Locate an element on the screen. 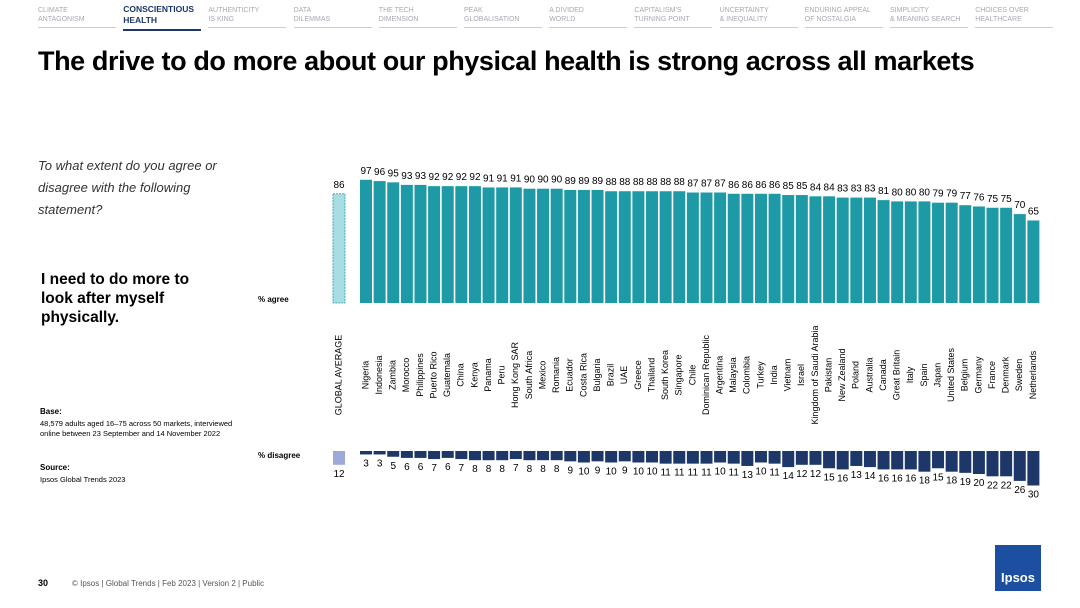  value-label: 22 is located at coordinates (1007, 485).